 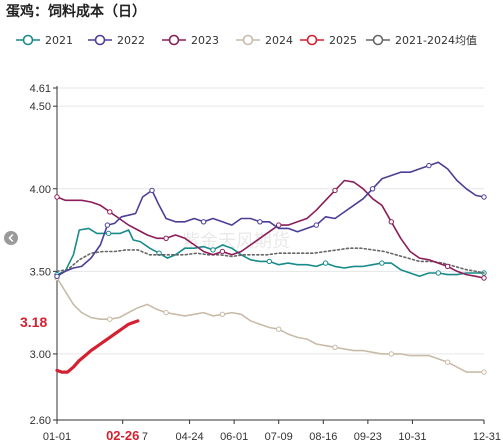 I want to click on y-tick-label: 2.60, so click(x=40, y=421).